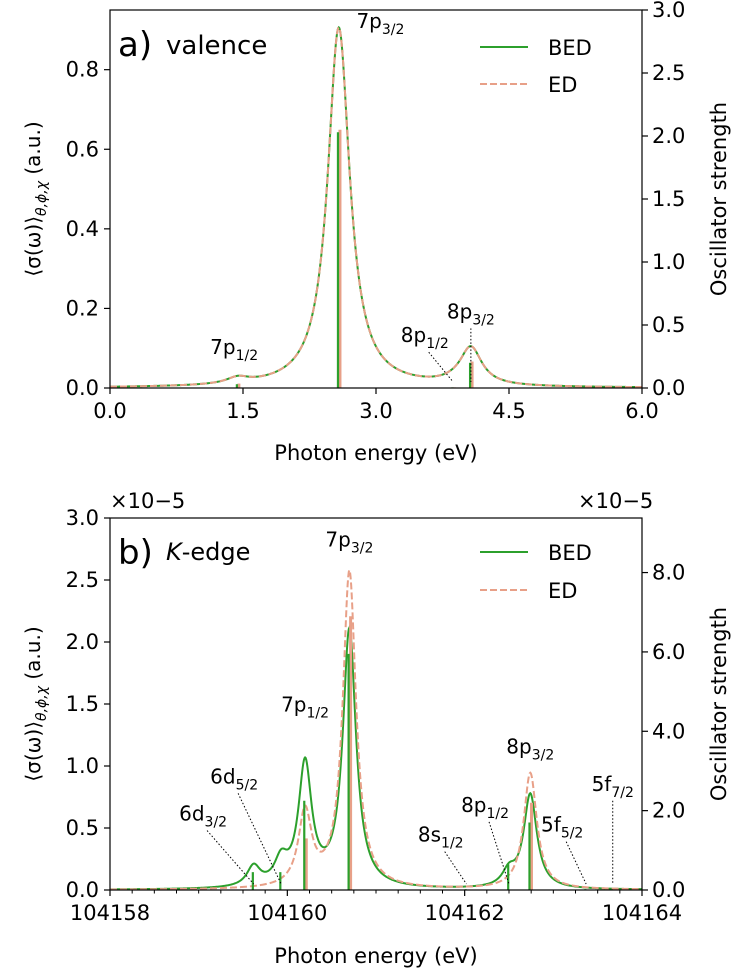 This screenshot has width=732, height=976. What do you see at coordinates (668, 11) in the screenshot?
I see `y2-tick-label: 3.0` at bounding box center [668, 11].